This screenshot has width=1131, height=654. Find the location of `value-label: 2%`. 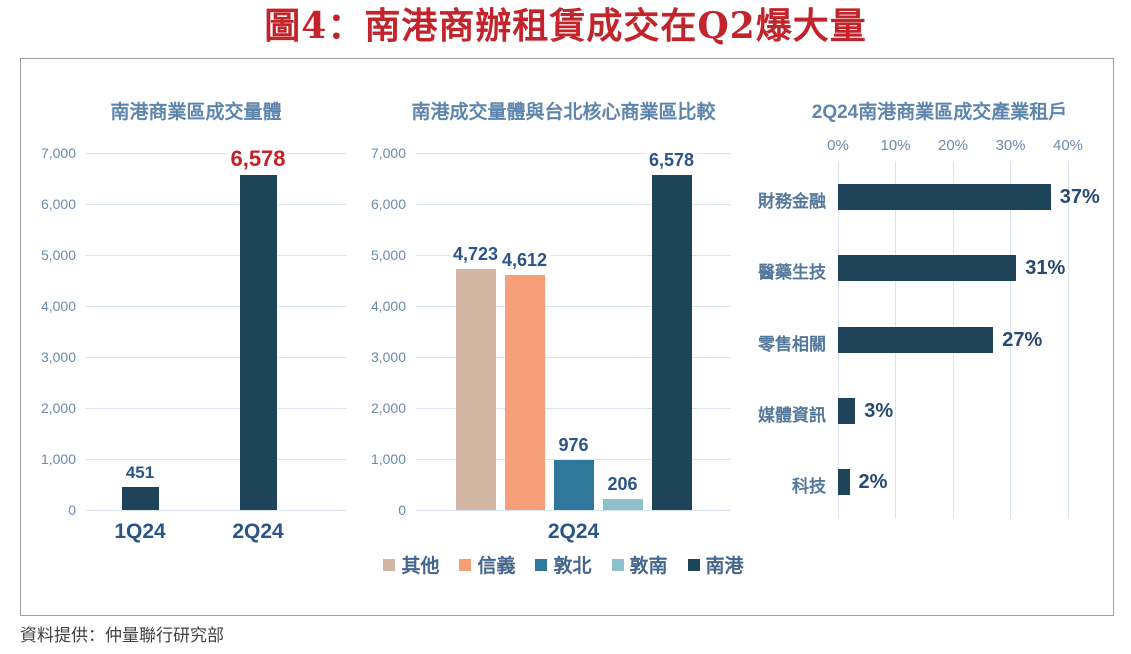

value-label: 2% is located at coordinates (873, 482).